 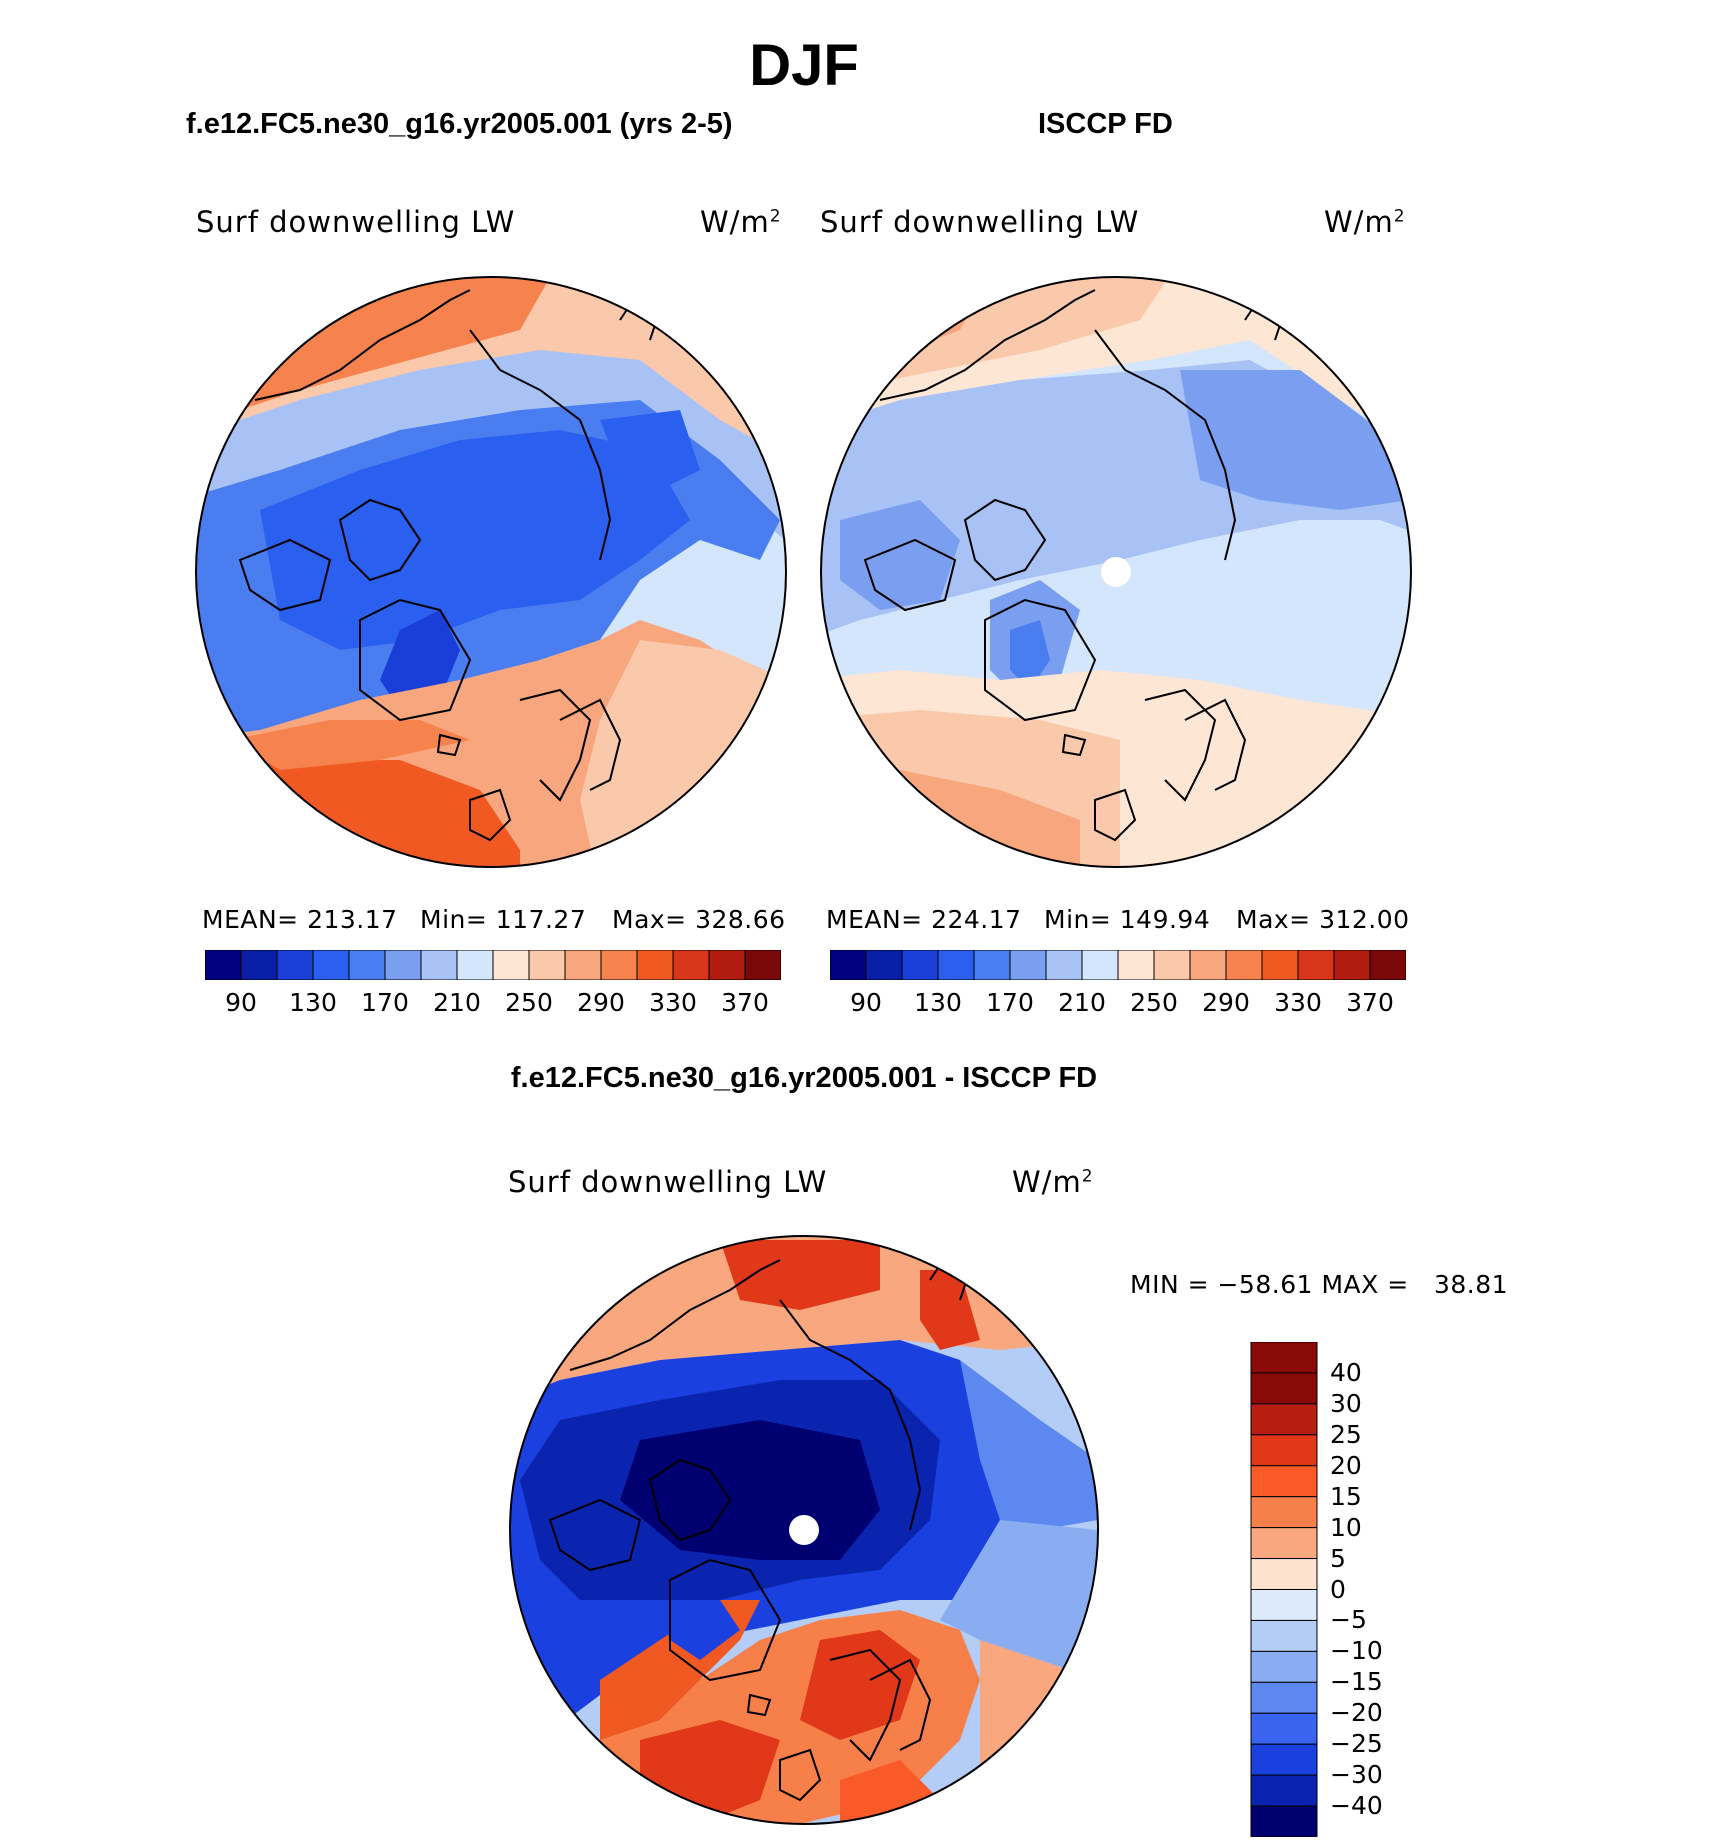 What do you see at coordinates (1105, 124) in the screenshot?
I see `panel-right-title: ISCCP FD` at bounding box center [1105, 124].